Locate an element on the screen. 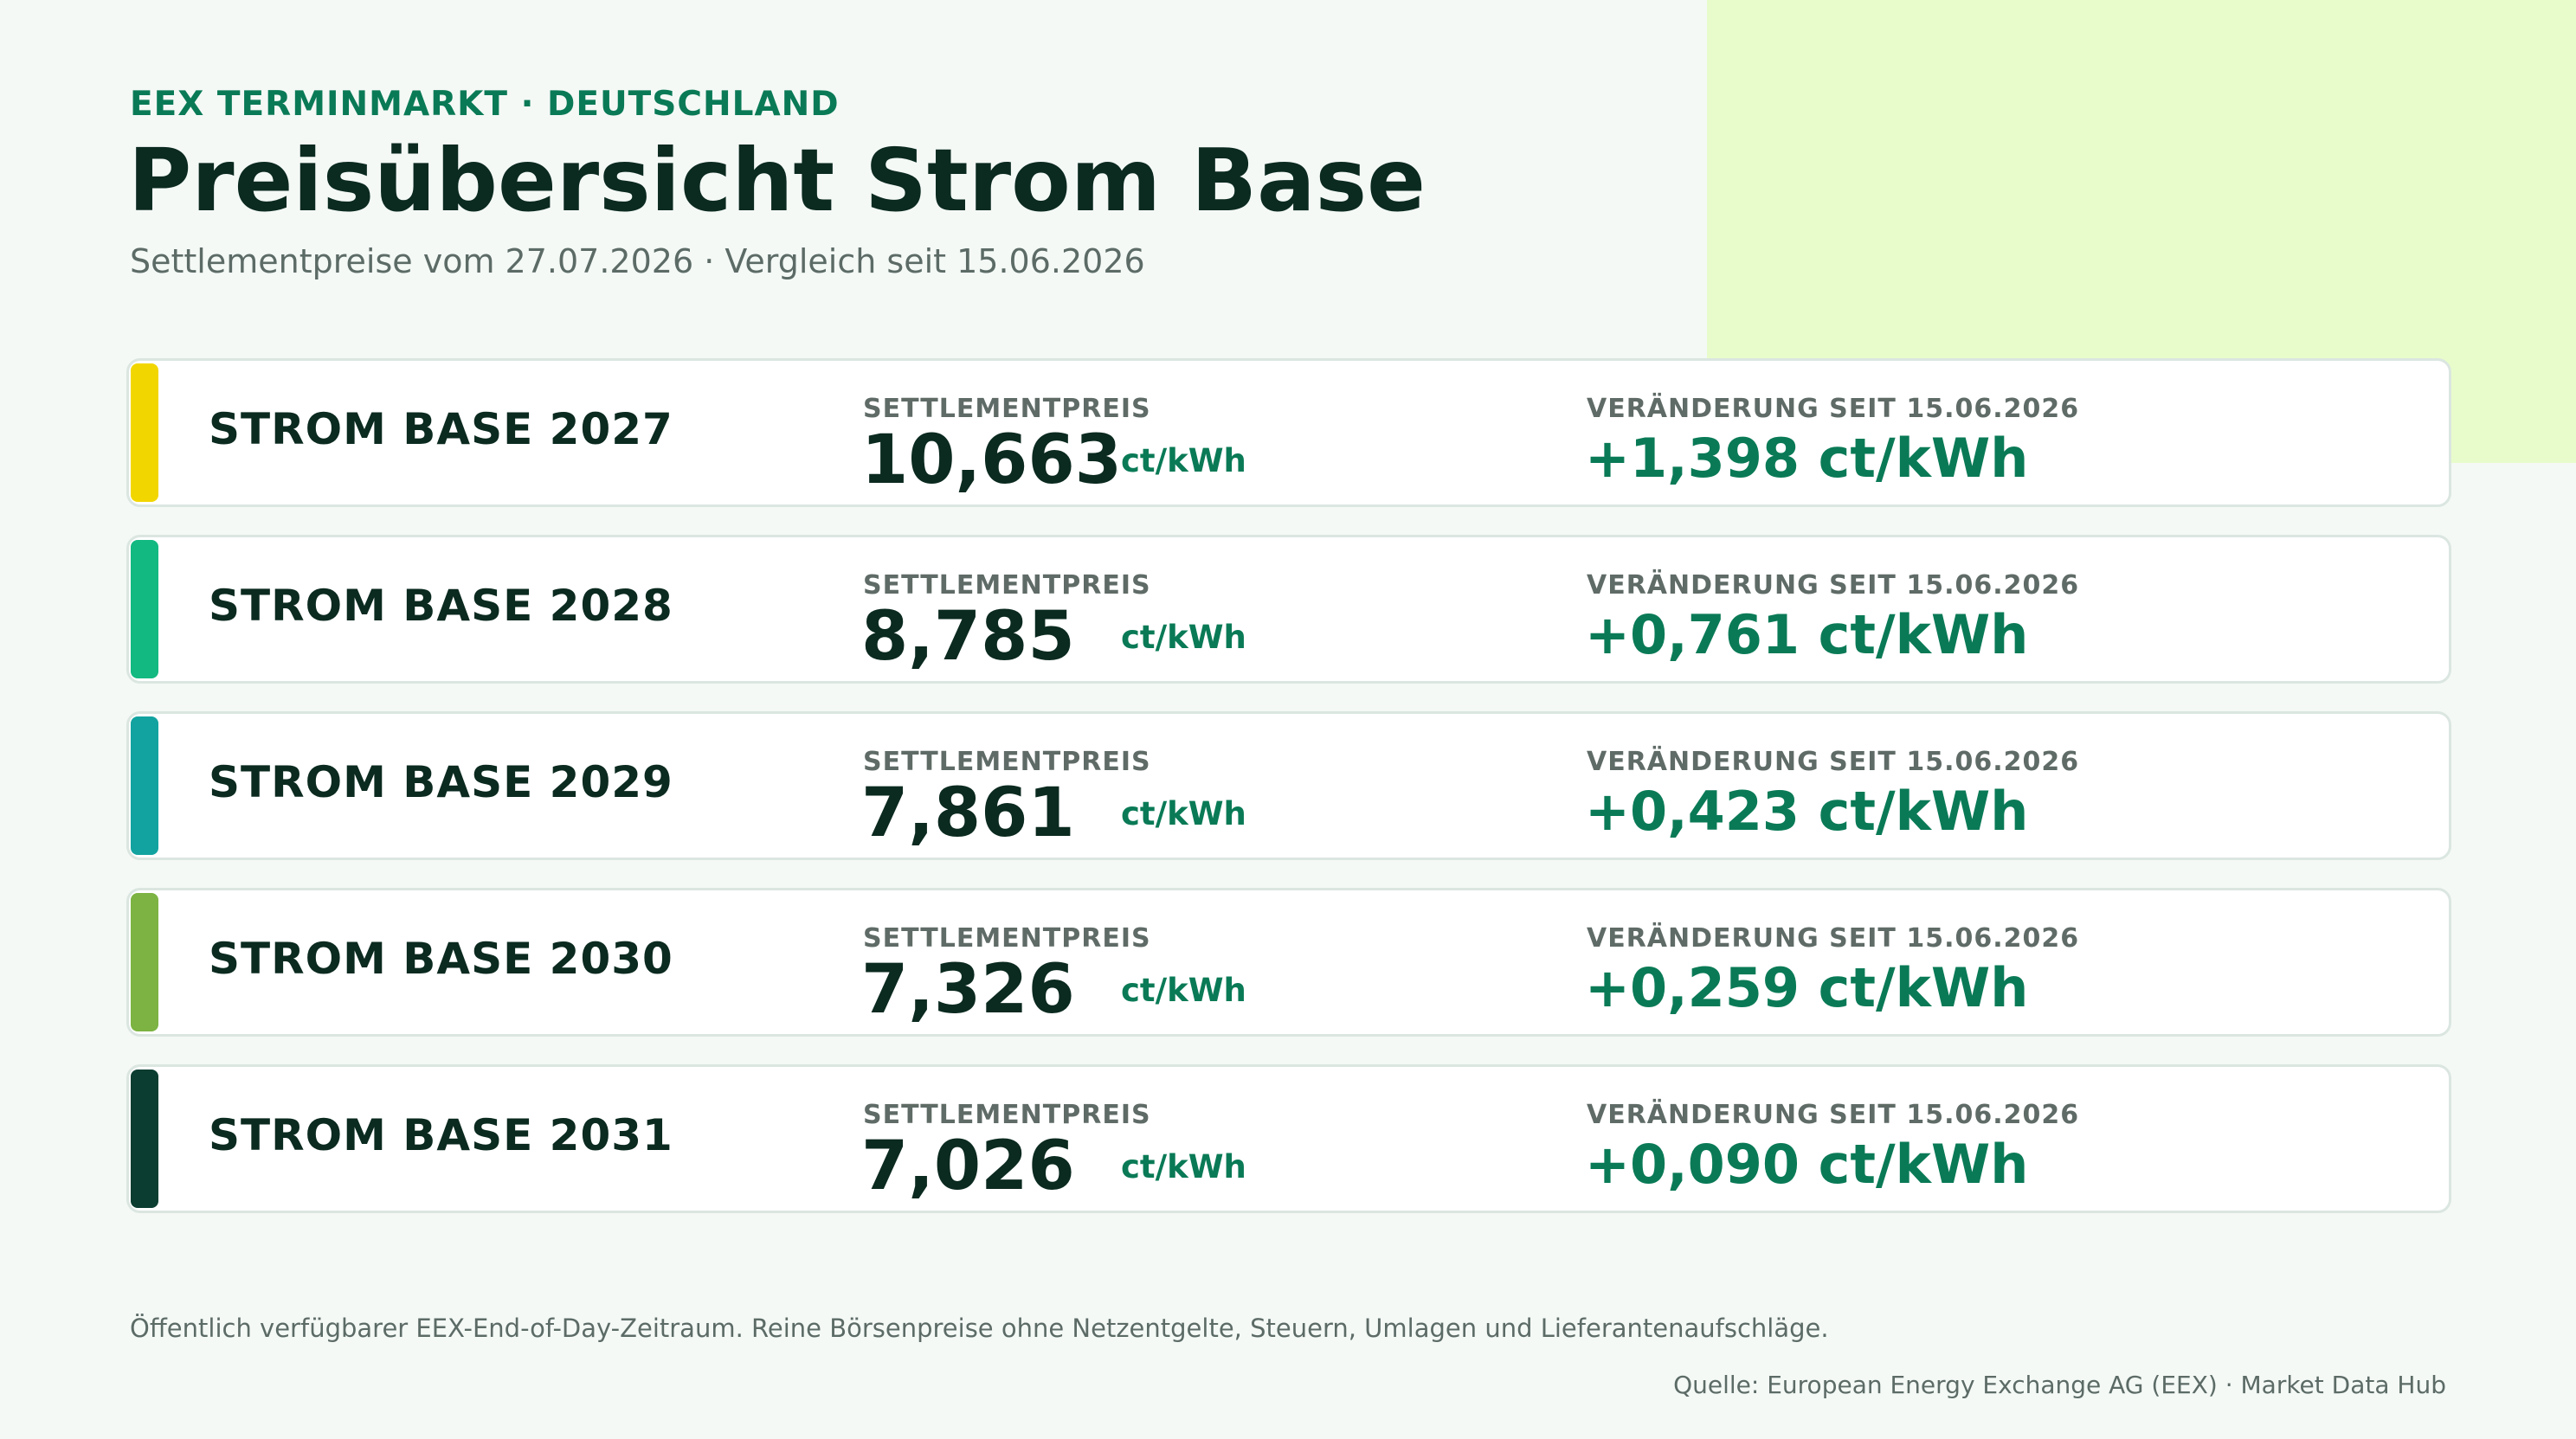 This screenshot has width=2576, height=1439. product-name: STROM BASE 2027 is located at coordinates (441, 429).